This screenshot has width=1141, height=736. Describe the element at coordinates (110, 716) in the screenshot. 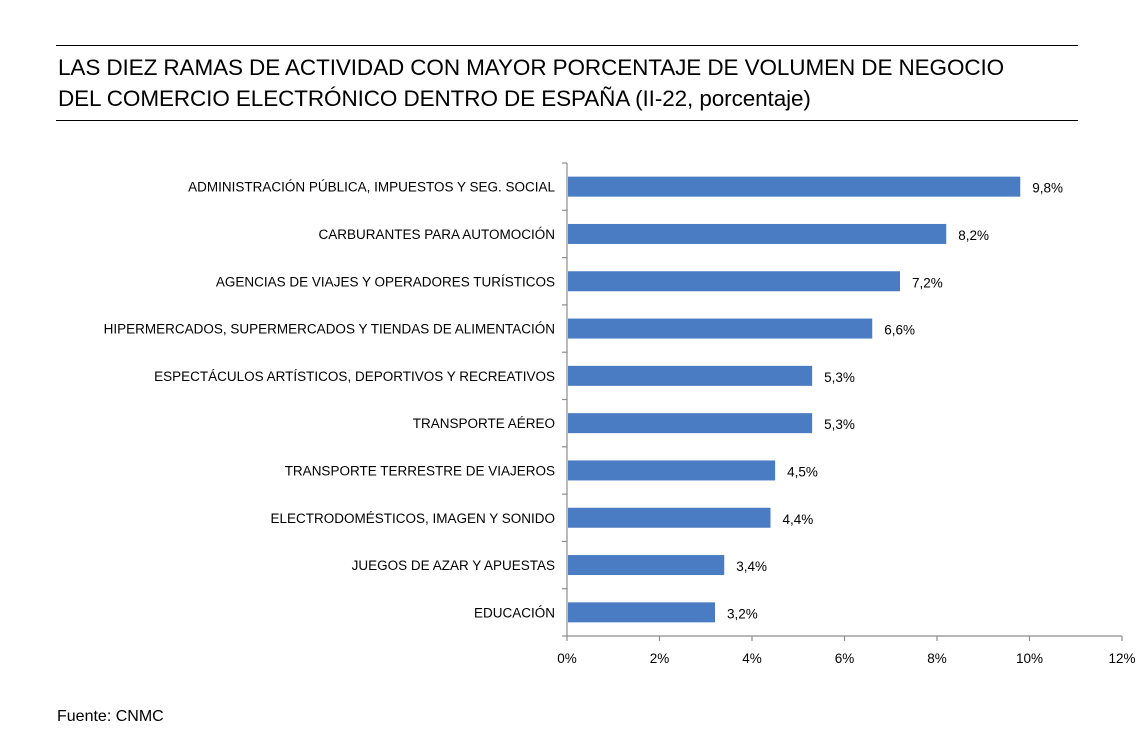

I see `source-note: Fuente: CNMC` at that location.